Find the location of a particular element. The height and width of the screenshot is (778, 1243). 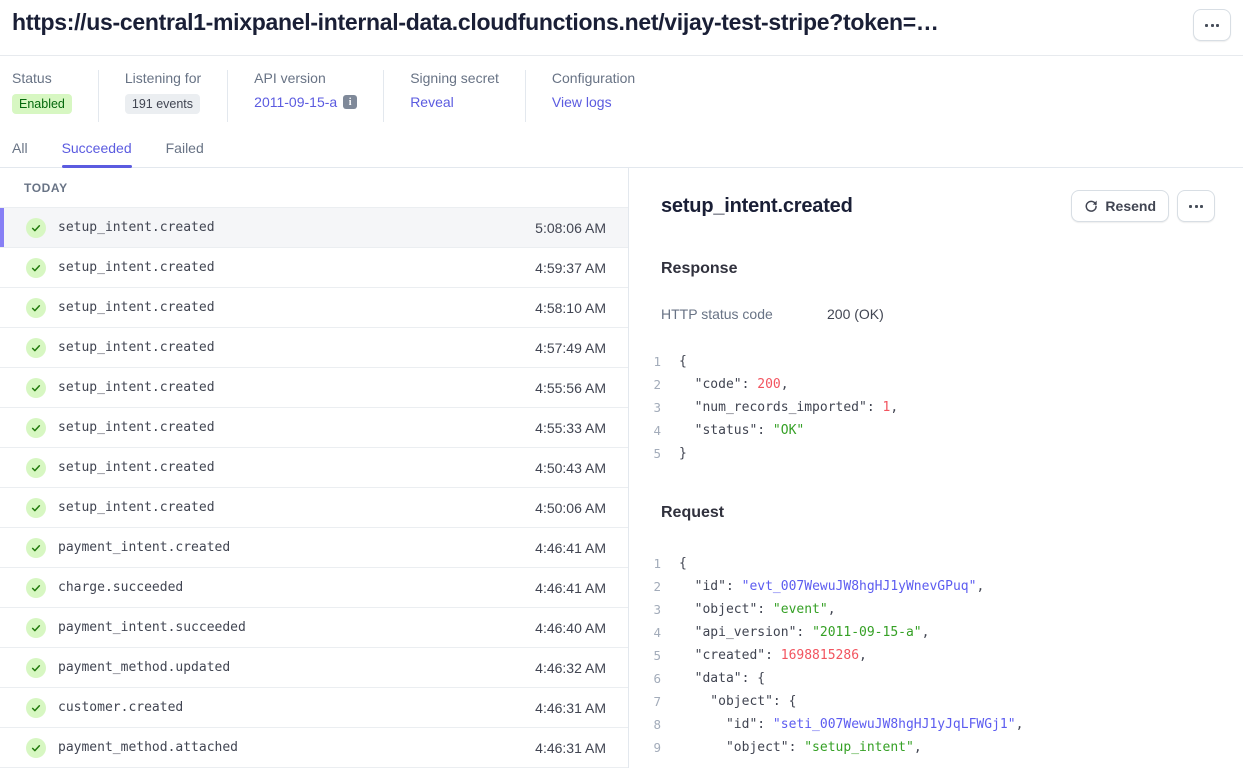

event-group-header: TODAY is located at coordinates (314, 188).